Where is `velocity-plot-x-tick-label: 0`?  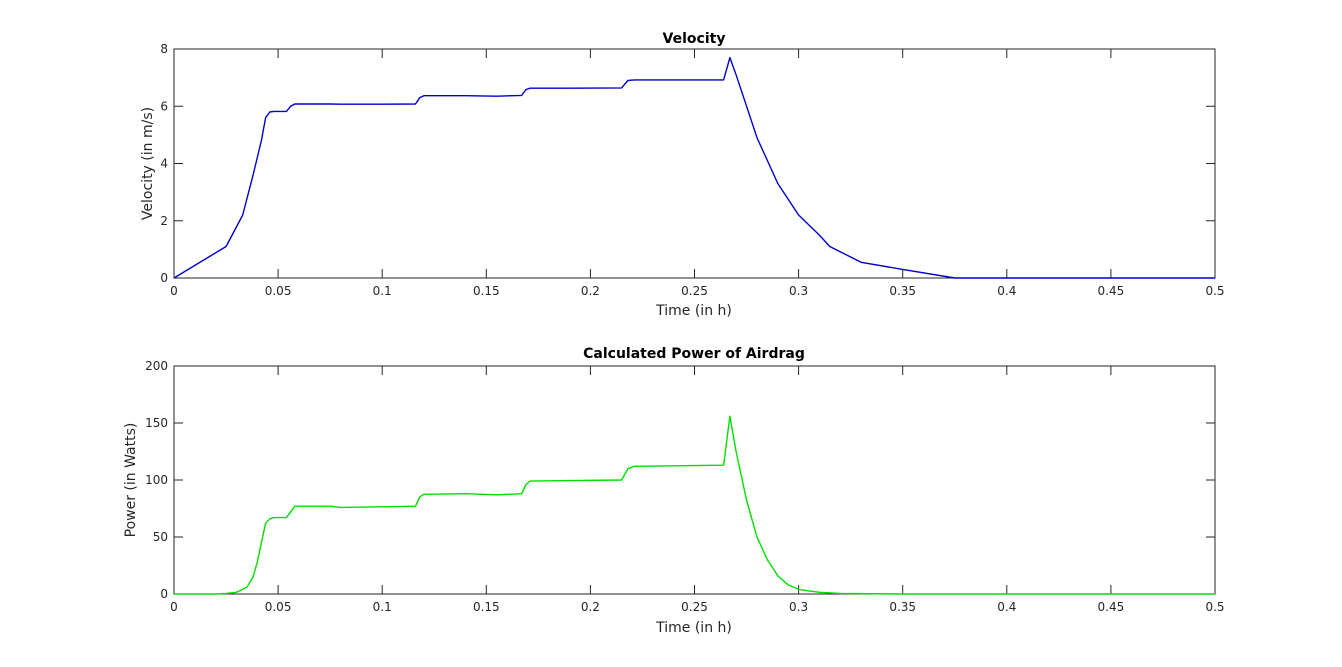
velocity-plot-x-tick-label: 0 is located at coordinates (174, 291).